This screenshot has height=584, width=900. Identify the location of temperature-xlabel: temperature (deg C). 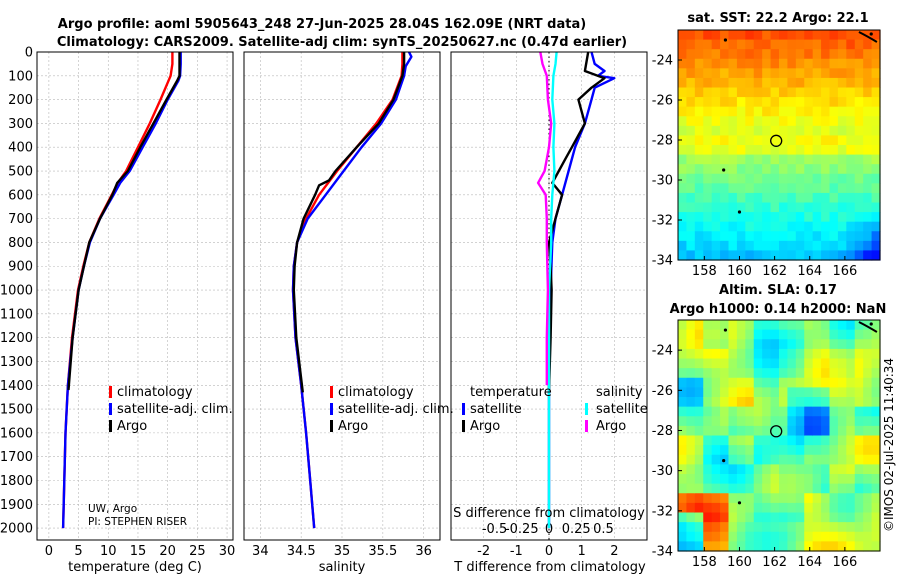
(135, 567).